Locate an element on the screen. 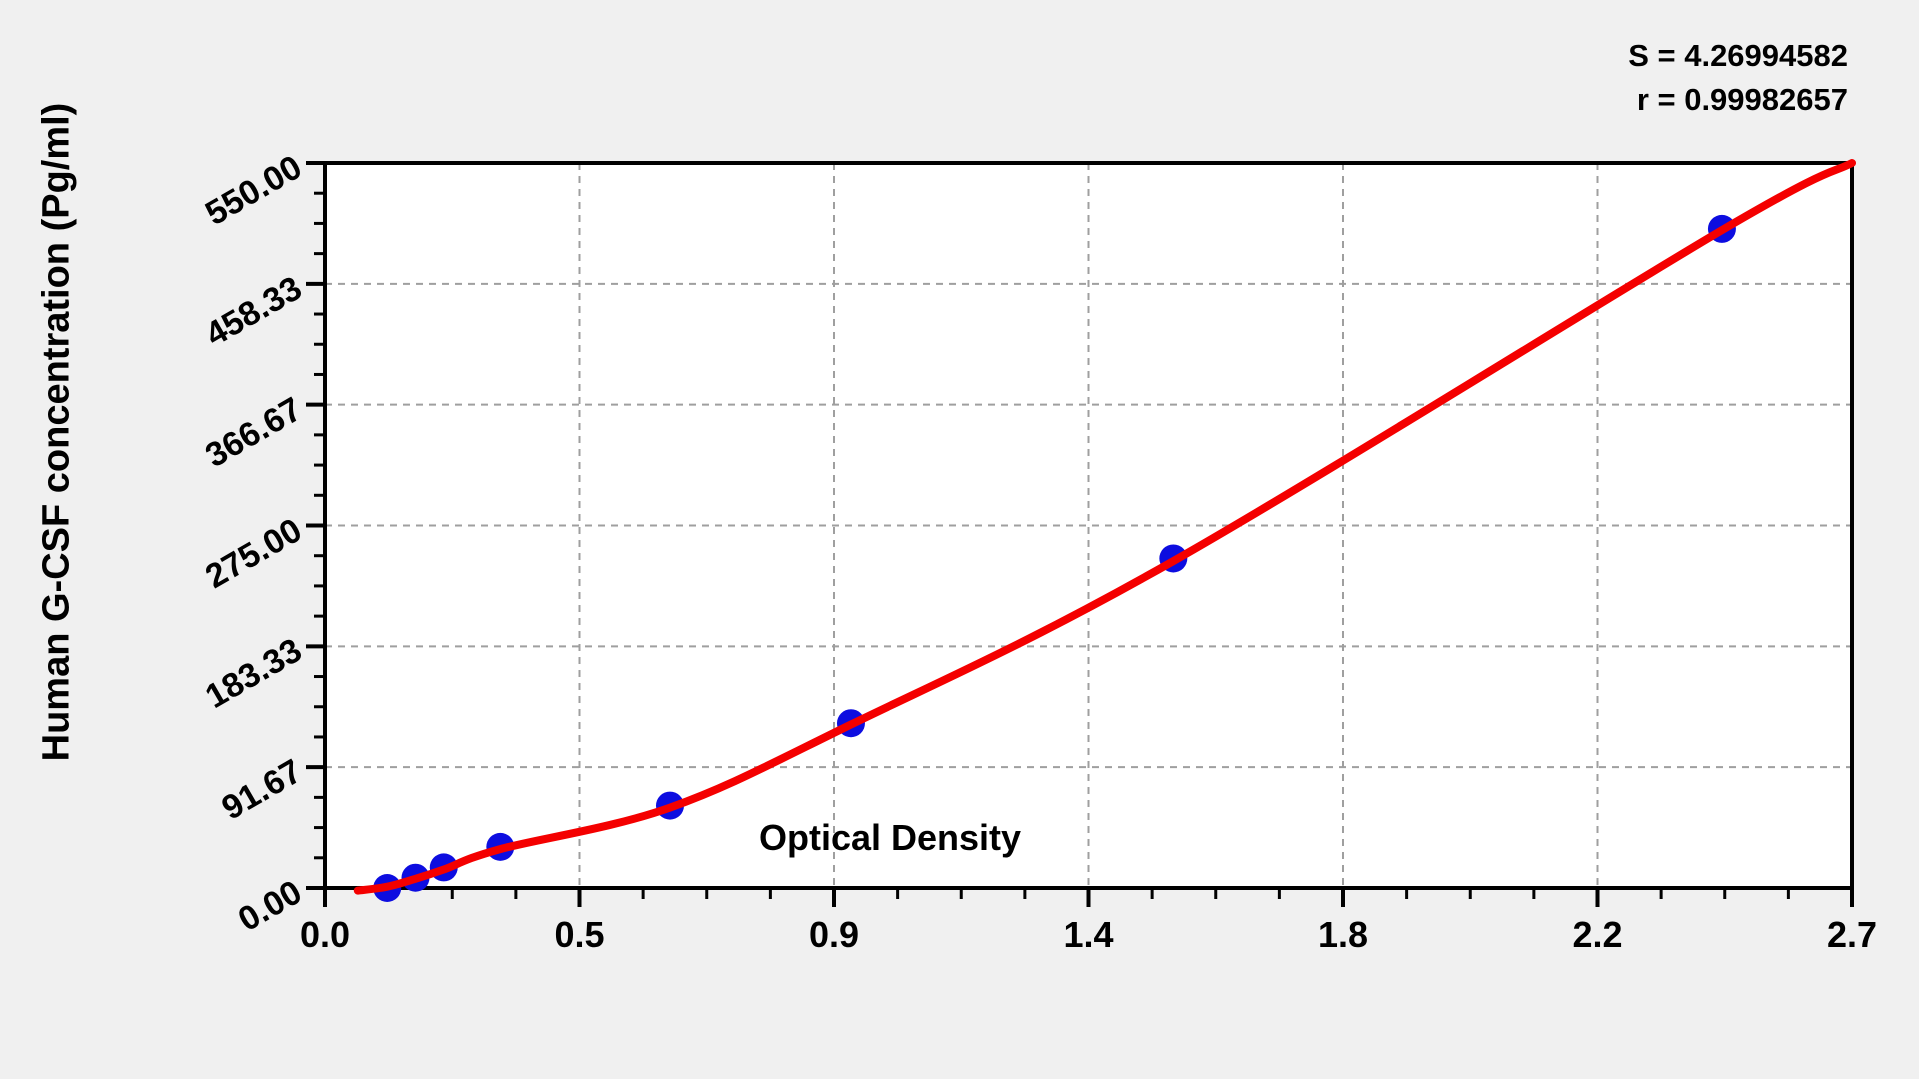  x-tick-label: 0.0 is located at coordinates (325, 934).